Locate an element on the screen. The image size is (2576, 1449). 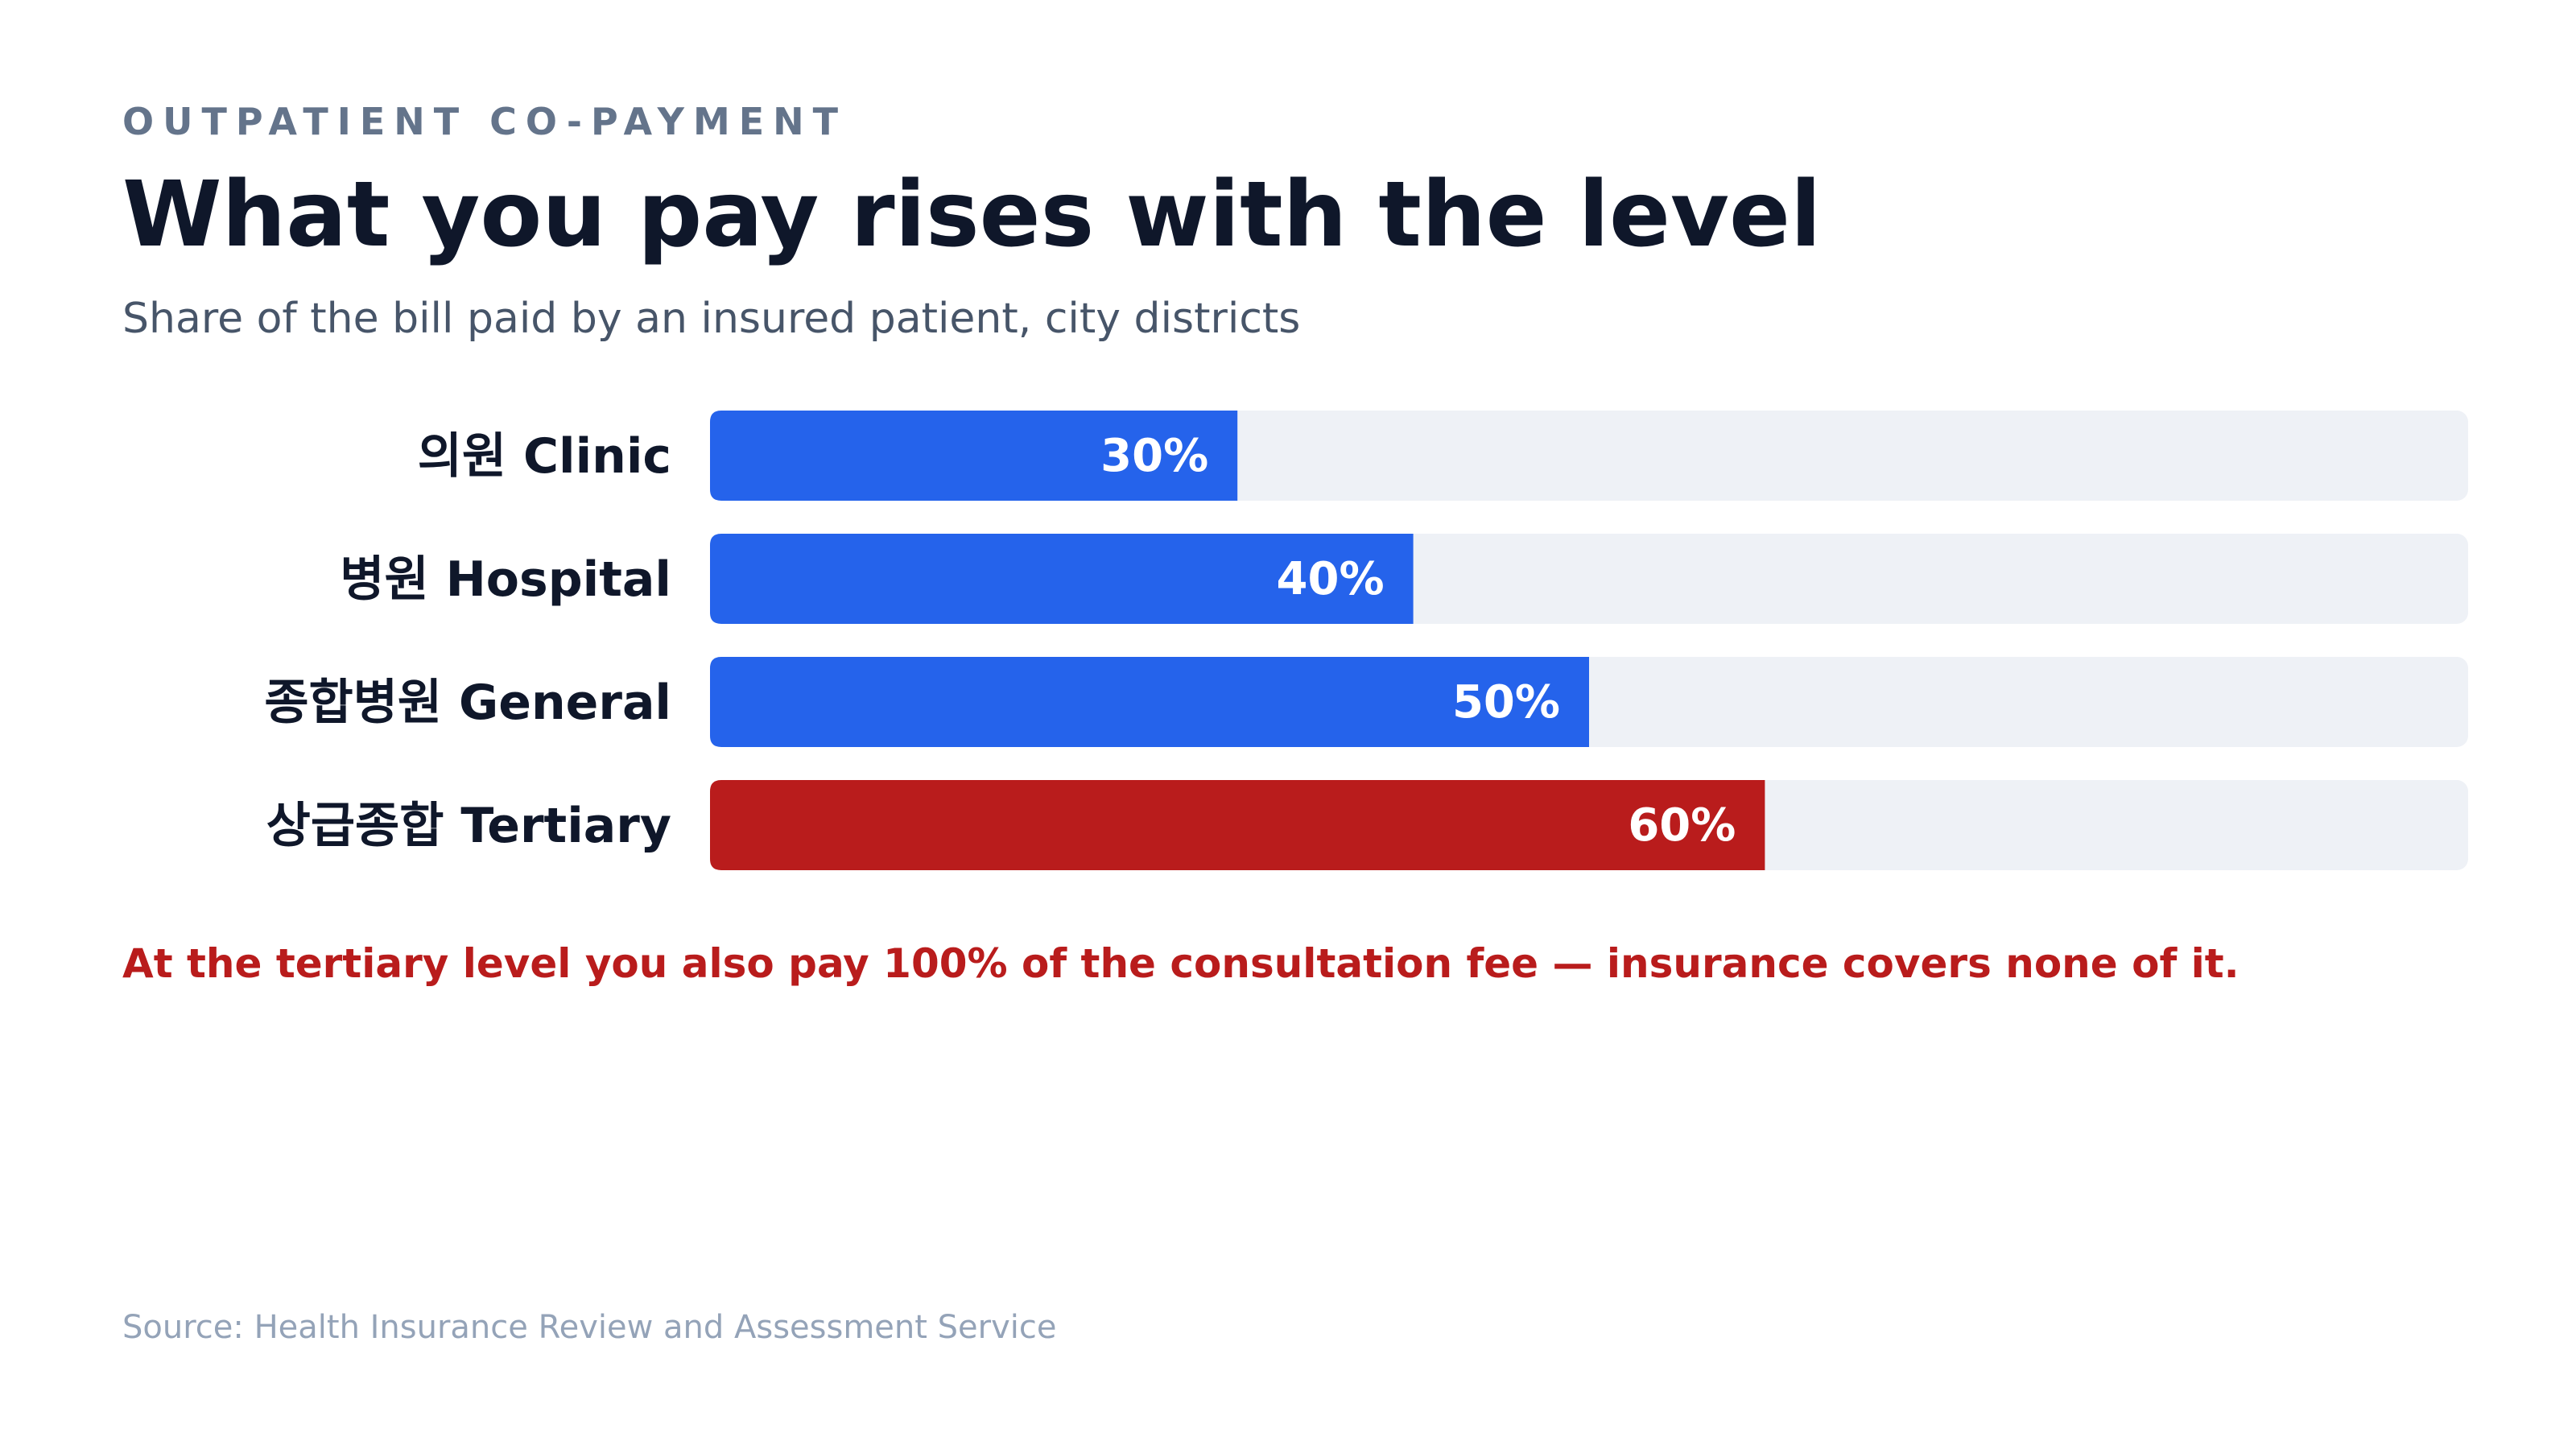
bar-row: 50% 종합병원 General is located at coordinates (1366, 702).